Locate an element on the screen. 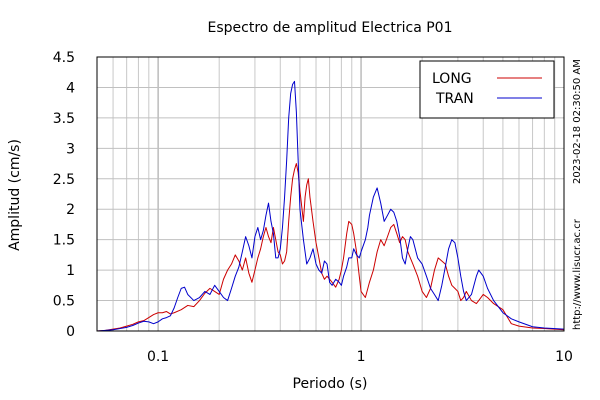 The width and height of the screenshot is (600, 400). legend: LONG TRAN is located at coordinates (487, 89).